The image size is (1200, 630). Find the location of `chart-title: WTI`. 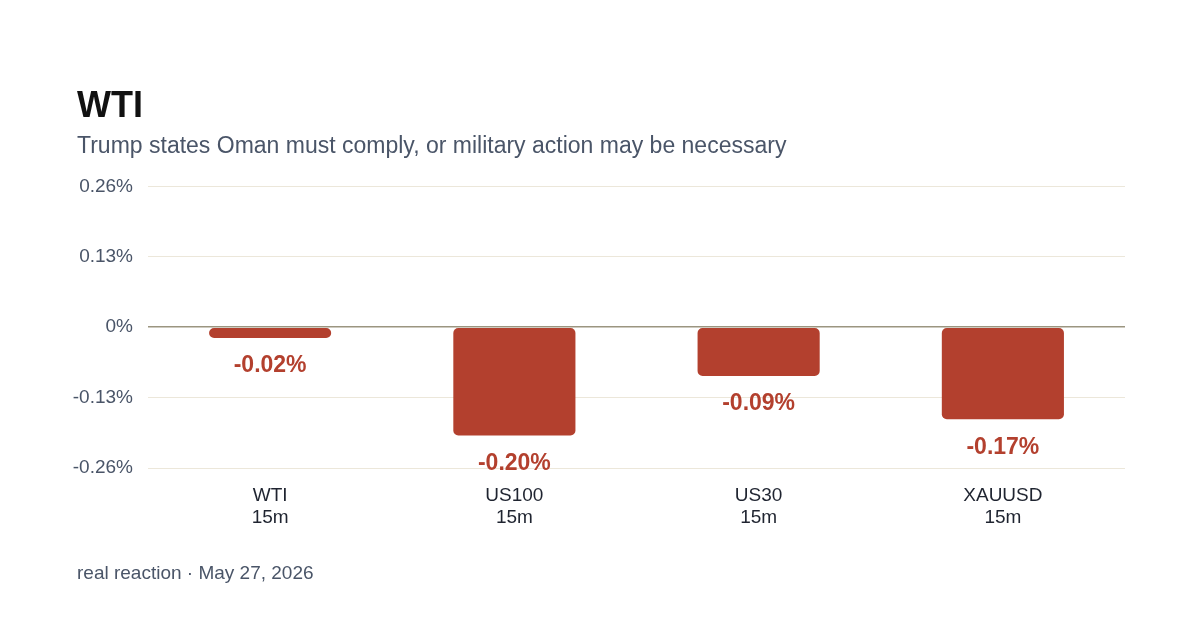

chart-title: WTI is located at coordinates (110, 105).